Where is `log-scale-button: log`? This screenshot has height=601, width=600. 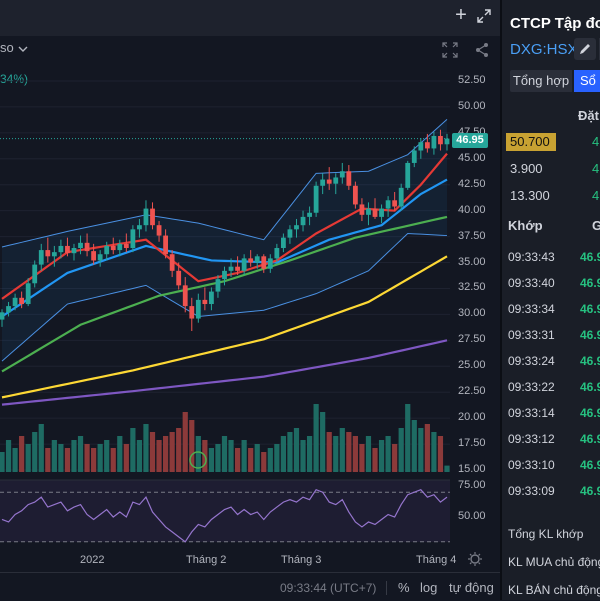 log-scale-button: log is located at coordinates (429, 587).